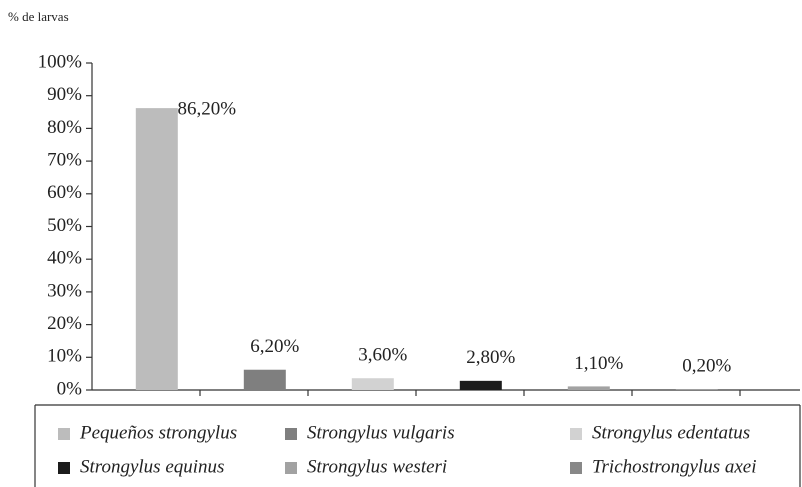  I want to click on y-tick-label: 90%, so click(64, 94).